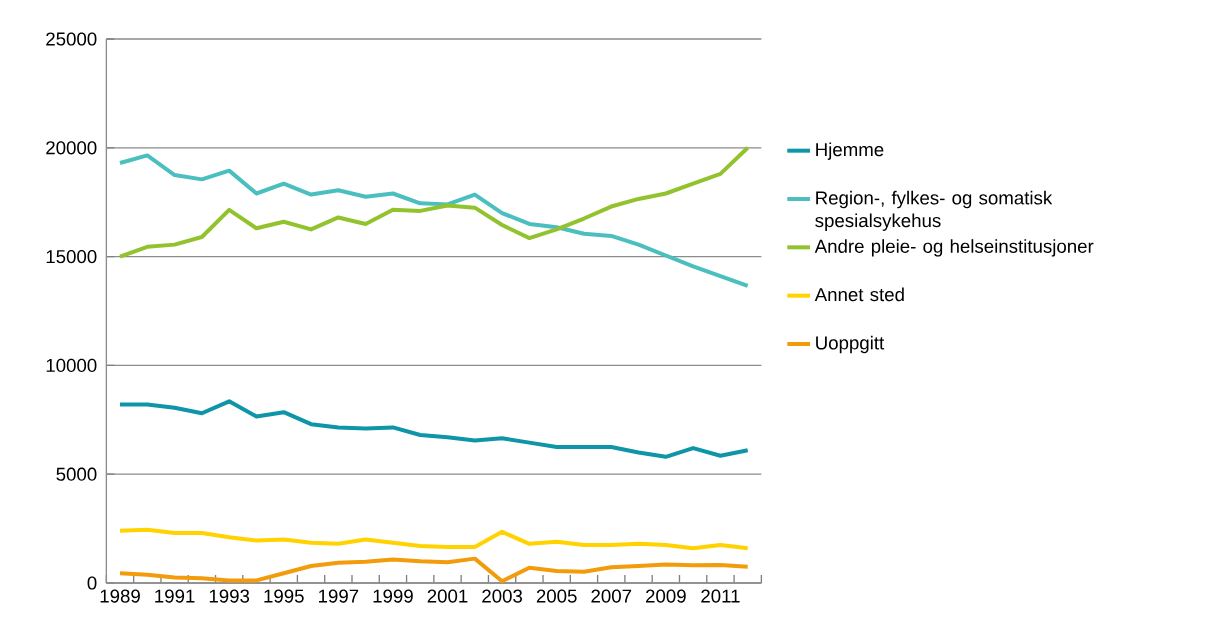  Describe the element at coordinates (850, 151) in the screenshot. I see `legend-label: Hjemme` at that location.